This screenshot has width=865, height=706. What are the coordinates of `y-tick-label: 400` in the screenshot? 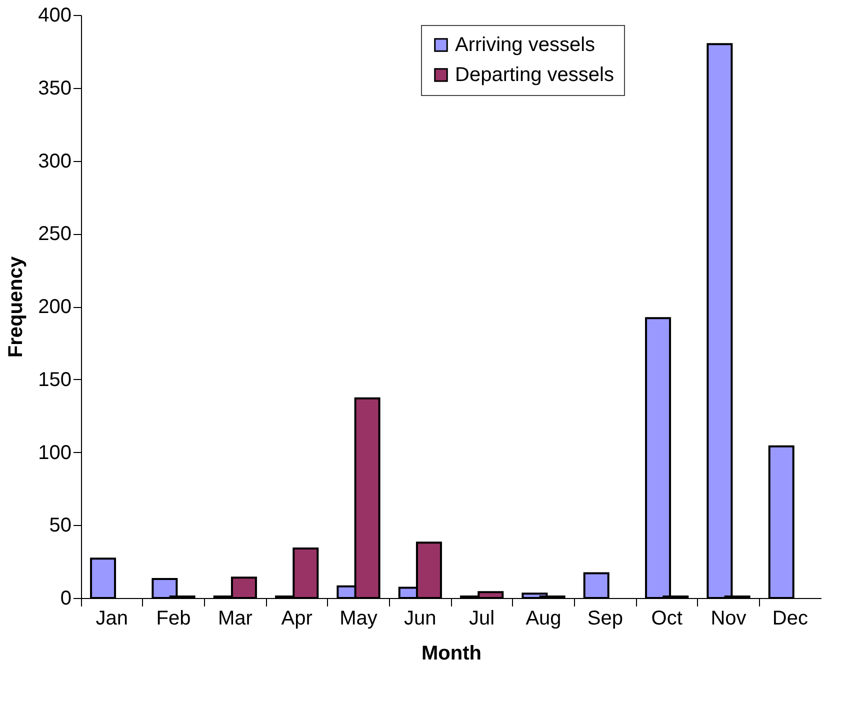 It's located at (55, 15).